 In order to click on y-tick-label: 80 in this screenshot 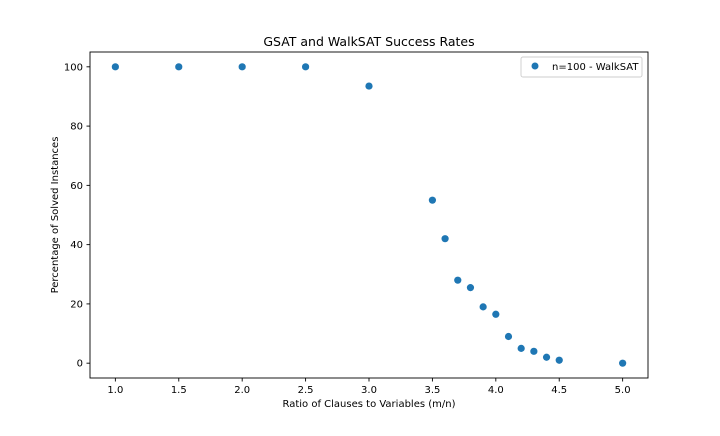, I will do `click(76, 127)`.